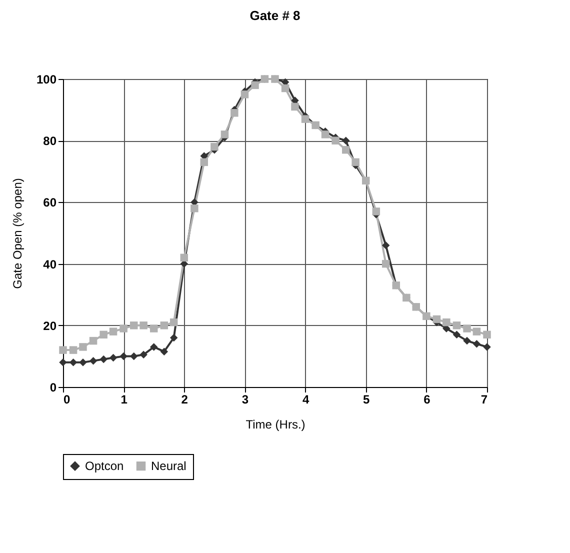 Image resolution: width=570 pixels, height=553 pixels. What do you see at coordinates (275, 15) in the screenshot?
I see `chart-title: Gate # 8` at bounding box center [275, 15].